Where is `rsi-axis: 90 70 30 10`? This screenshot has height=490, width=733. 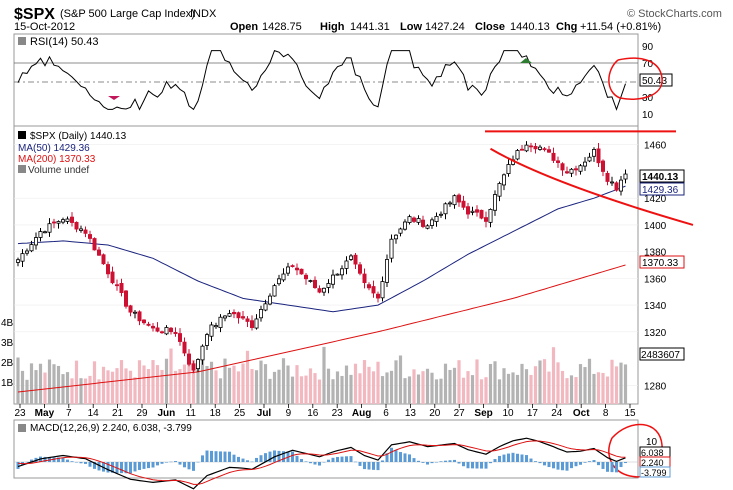
rsi-axis: 90 70 30 10 is located at coordinates (648, 81).